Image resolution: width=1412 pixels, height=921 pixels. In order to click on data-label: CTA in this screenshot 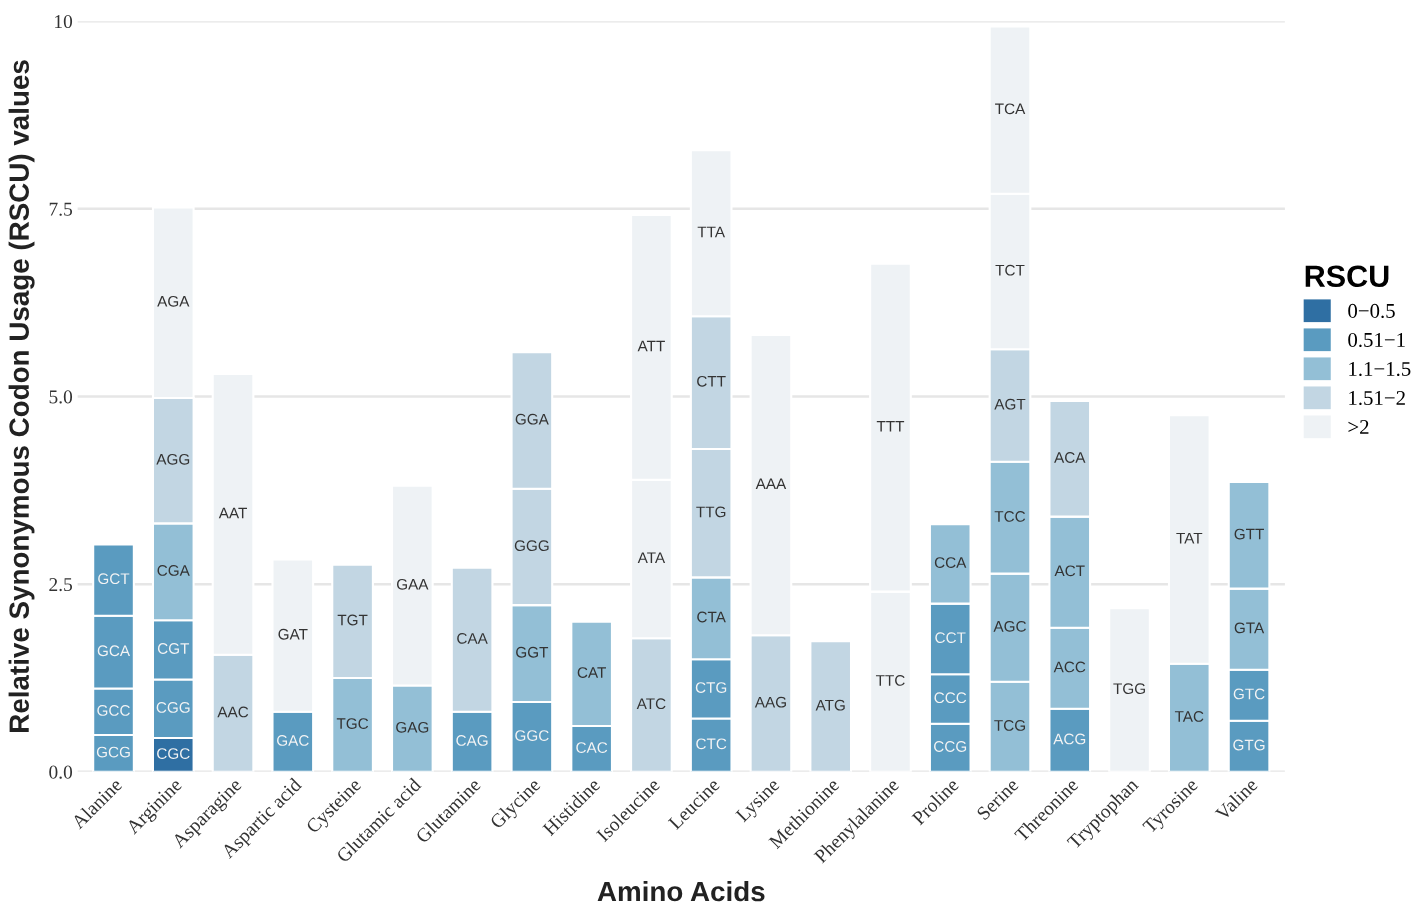, I will do `click(711, 617)`.